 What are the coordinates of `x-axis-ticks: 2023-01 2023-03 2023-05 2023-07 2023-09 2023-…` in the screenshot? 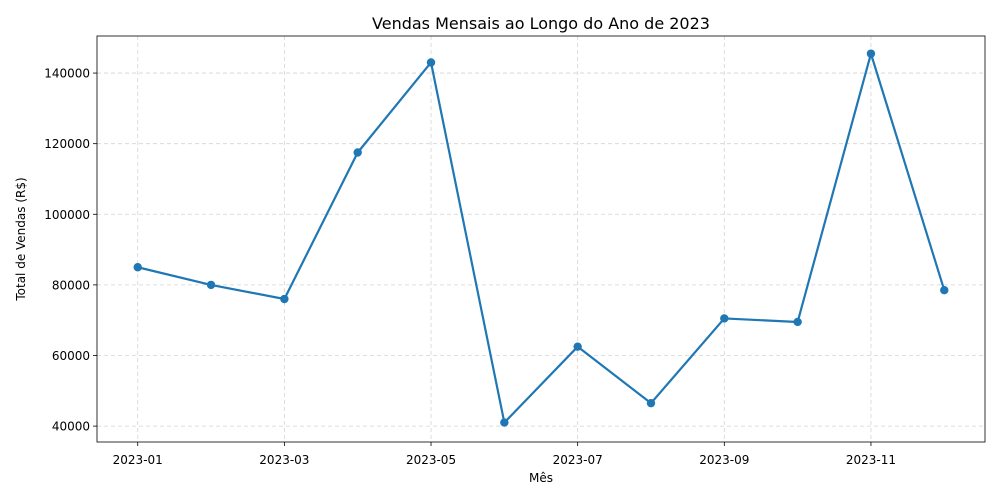 It's located at (504, 454).